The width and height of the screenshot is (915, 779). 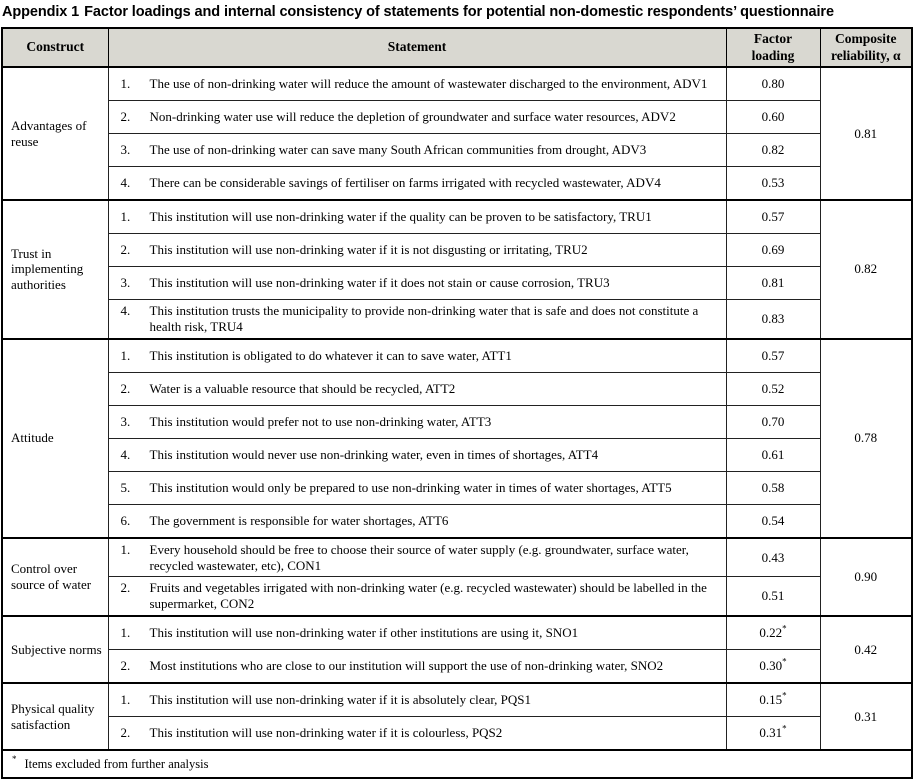 I want to click on construct-cell: Trust in implementing authorities, so click(x=55, y=269).